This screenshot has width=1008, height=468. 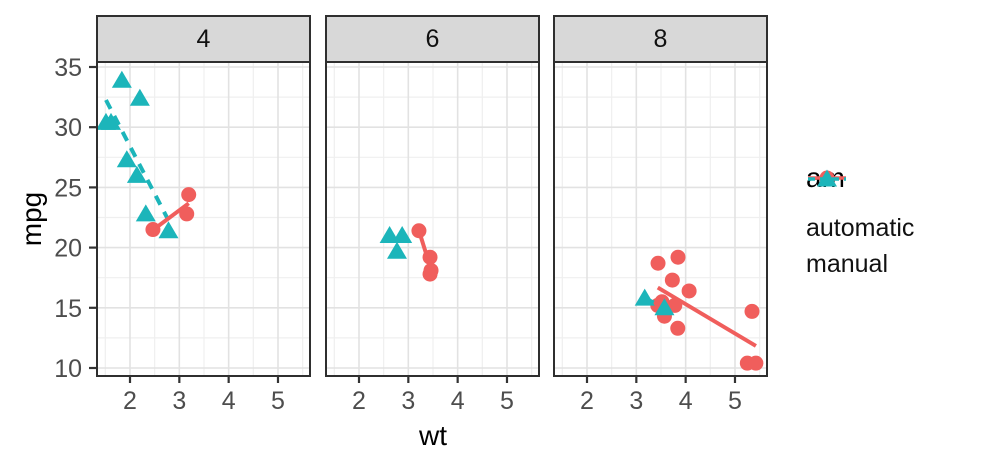 What do you see at coordinates (68, 188) in the screenshot?
I see `y-tick-label: 25` at bounding box center [68, 188].